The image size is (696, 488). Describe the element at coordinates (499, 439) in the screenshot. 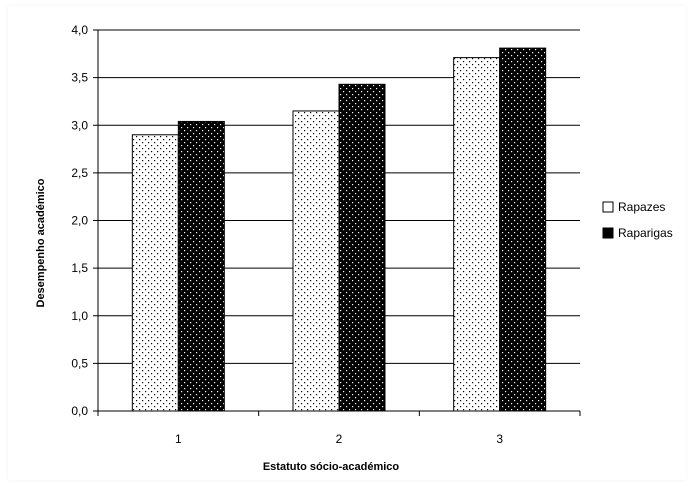

I see `x-tick-label: 3` at that location.